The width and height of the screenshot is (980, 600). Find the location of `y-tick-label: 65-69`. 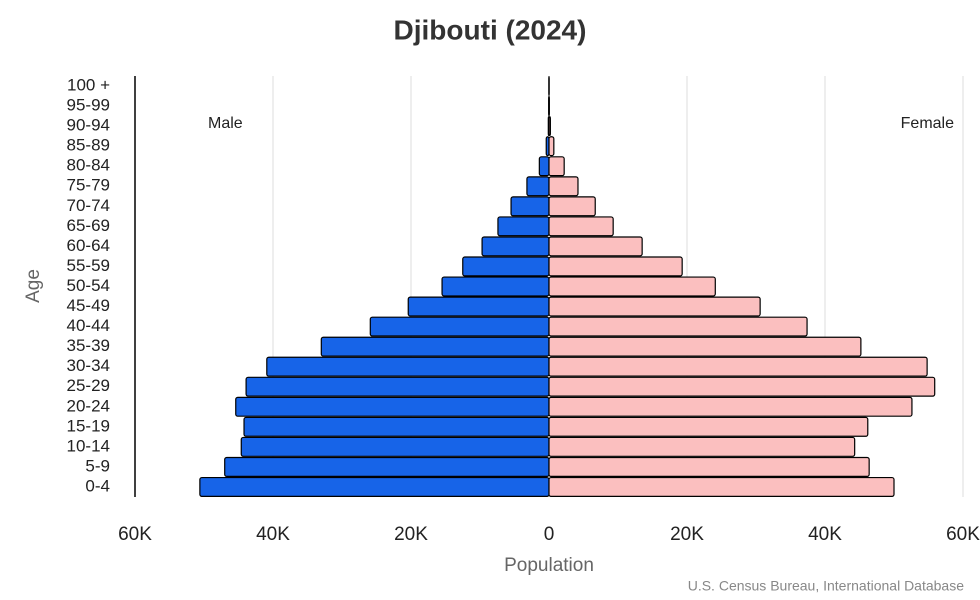

y-tick-label: 65-69 is located at coordinates (88, 225).